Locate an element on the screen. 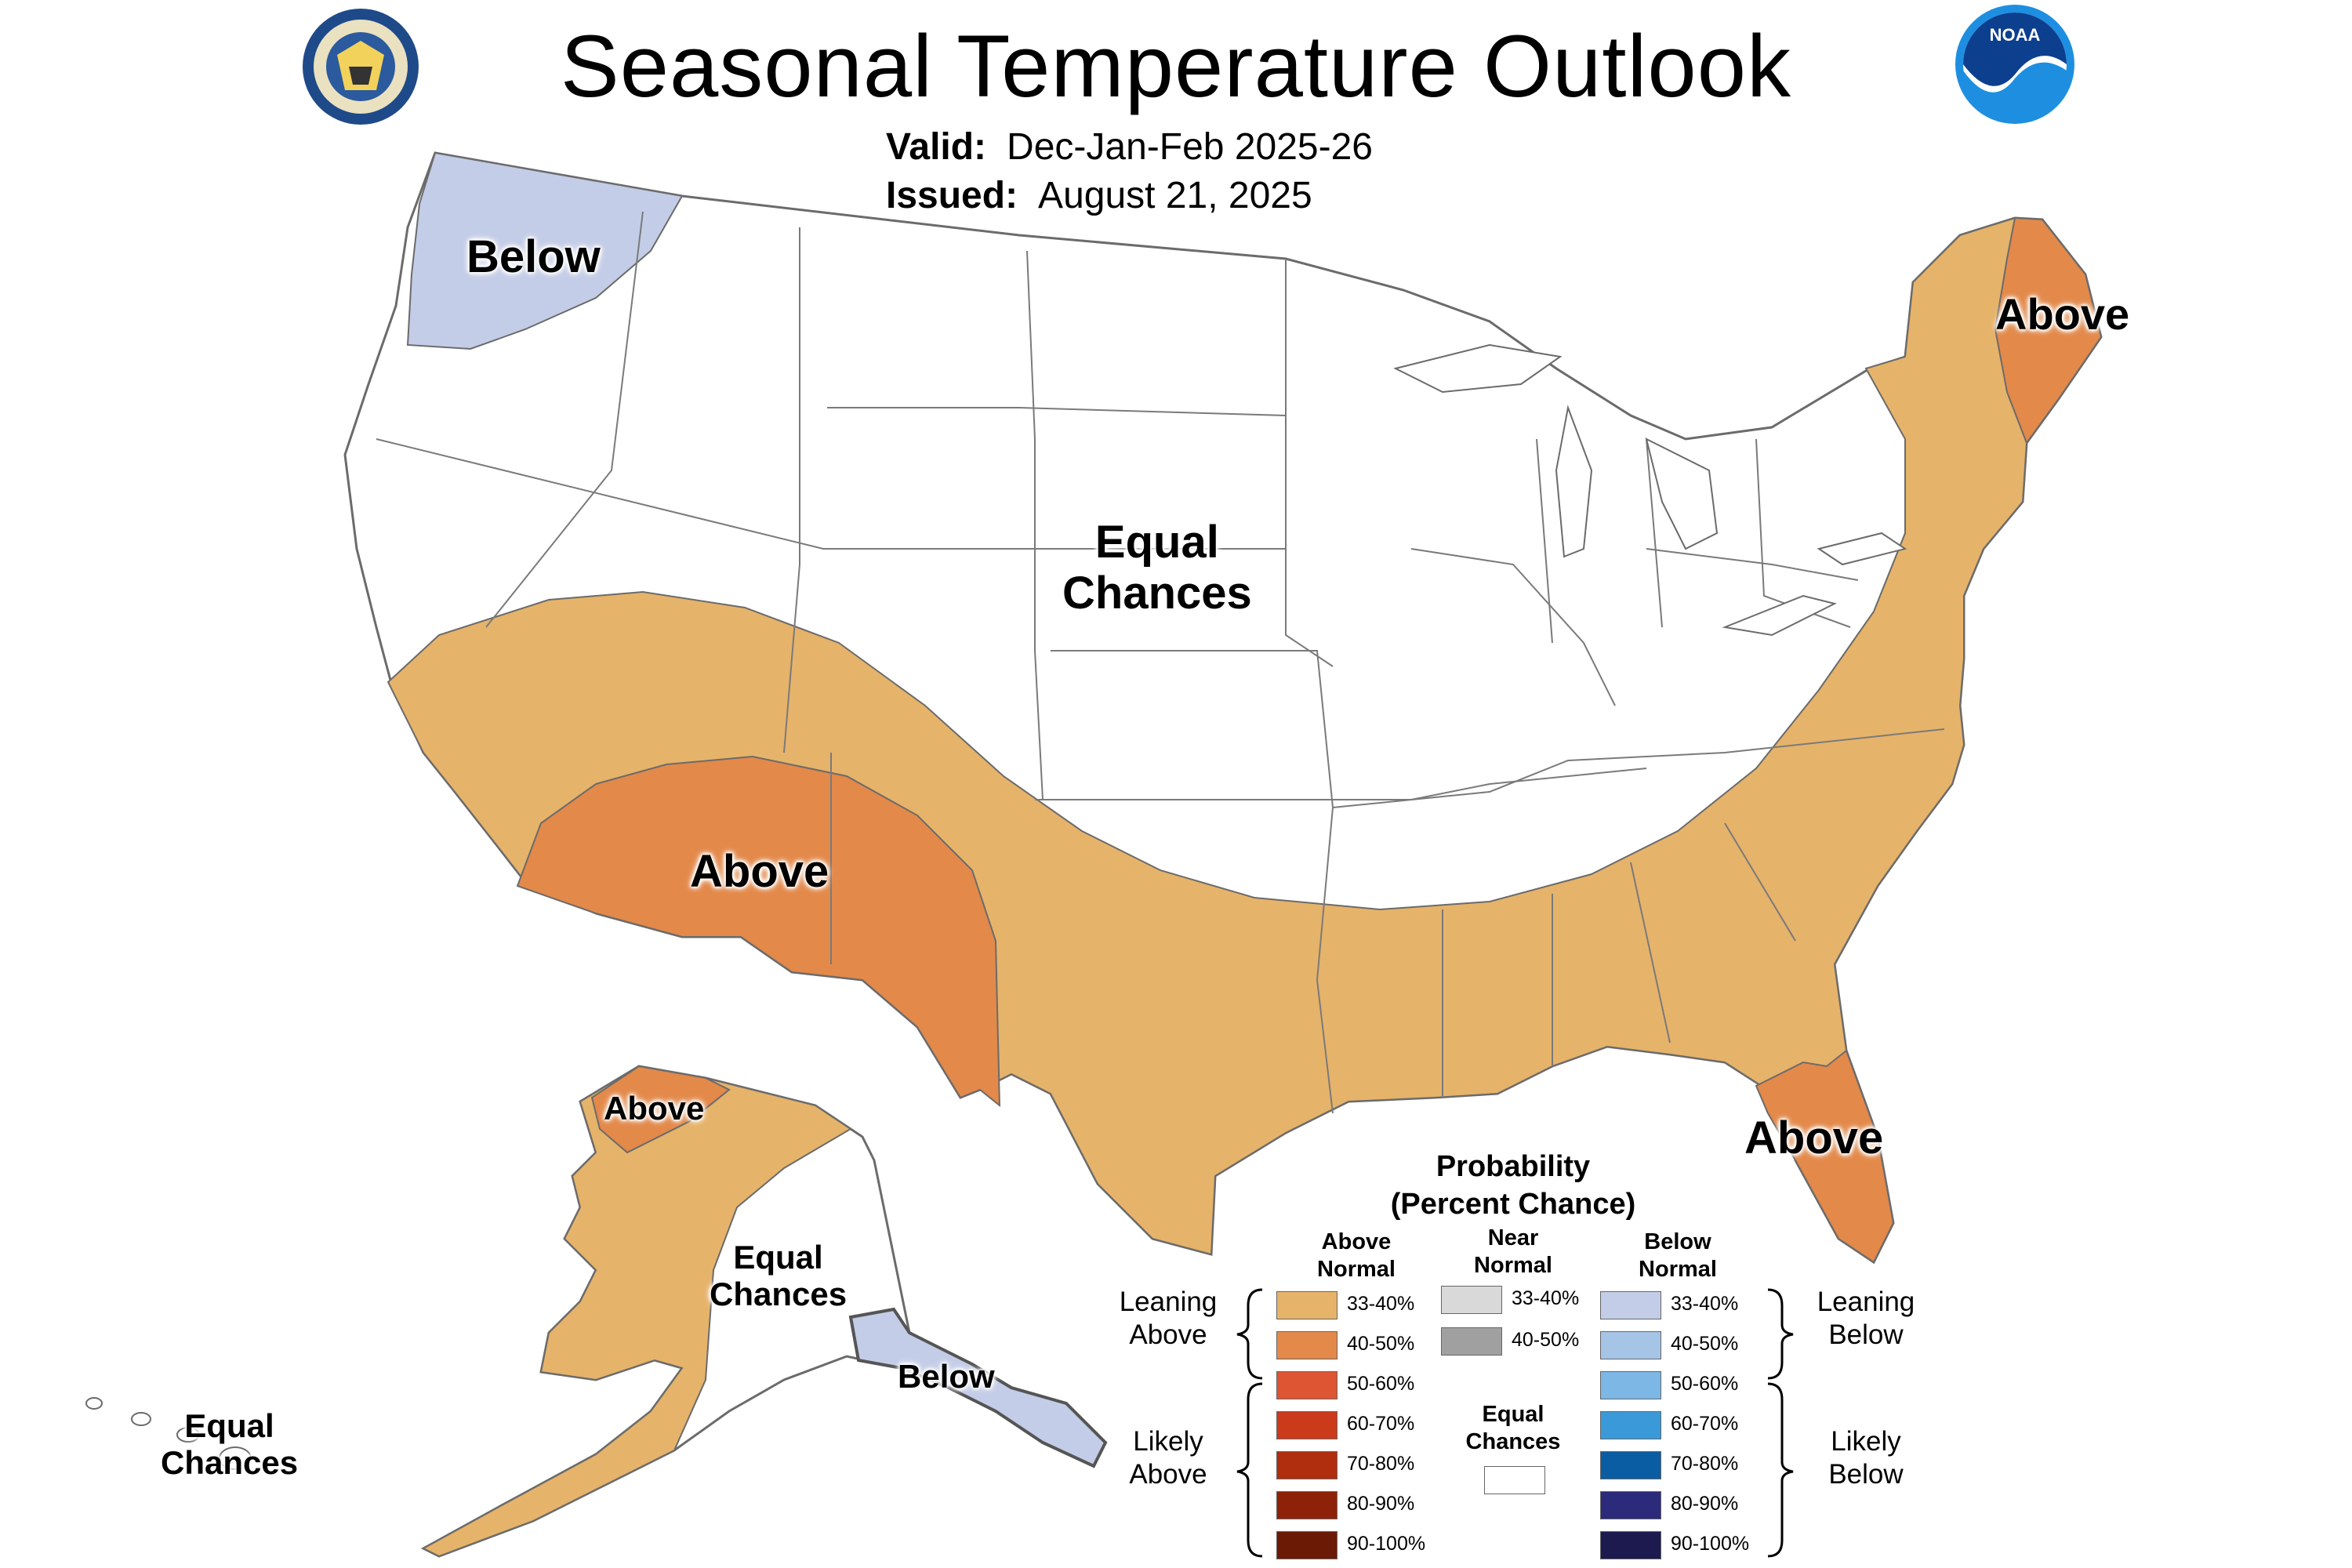 The height and width of the screenshot is (1568, 2352). label-alaska-central-line2: Chances is located at coordinates (779, 1294).